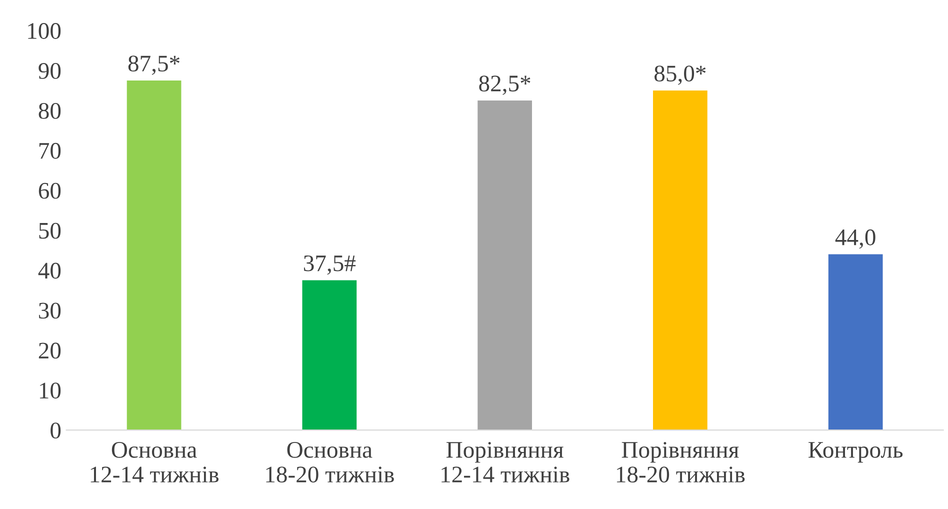 Image resolution: width=948 pixels, height=509 pixels. What do you see at coordinates (154, 65) in the screenshot?
I see `data-label: 87,5*` at bounding box center [154, 65].